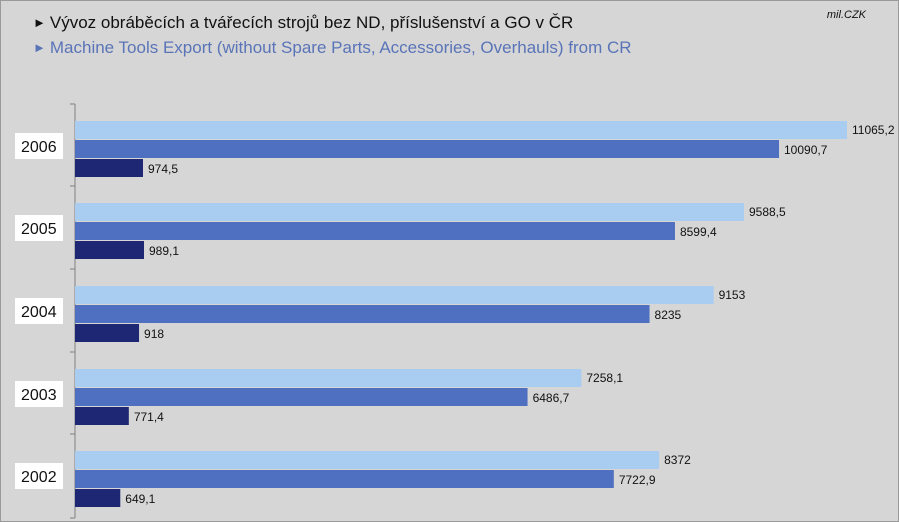 Image resolution: width=899 pixels, height=522 pixels. What do you see at coordinates (806, 150) in the screenshot?
I see `data-label: 10090,7` at bounding box center [806, 150].